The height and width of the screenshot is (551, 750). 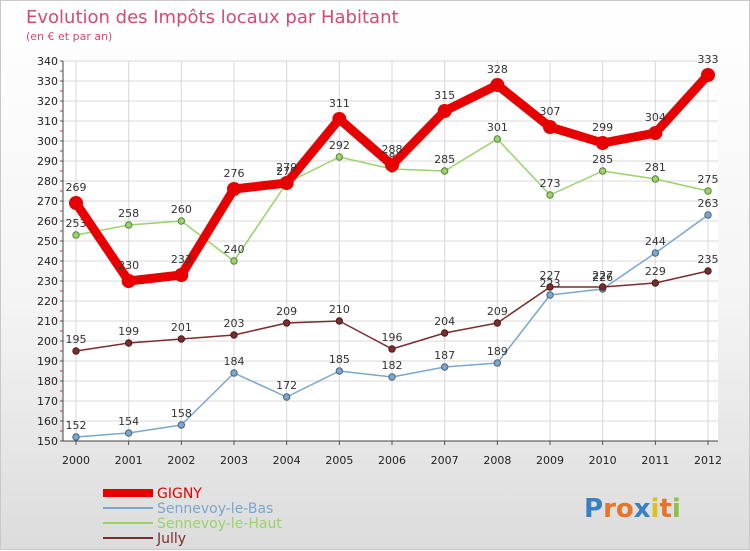 I want to click on logo-letter: i, so click(x=655, y=509).